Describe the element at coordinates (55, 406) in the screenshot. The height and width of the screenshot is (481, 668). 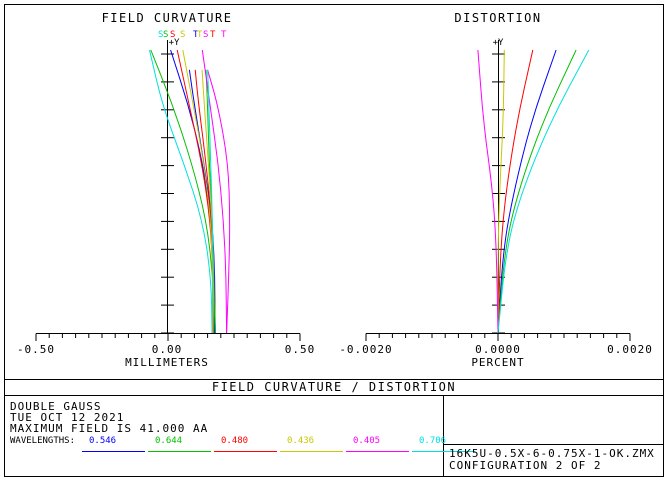
I see `lens-name: DOUBLE GAUSS` at that location.